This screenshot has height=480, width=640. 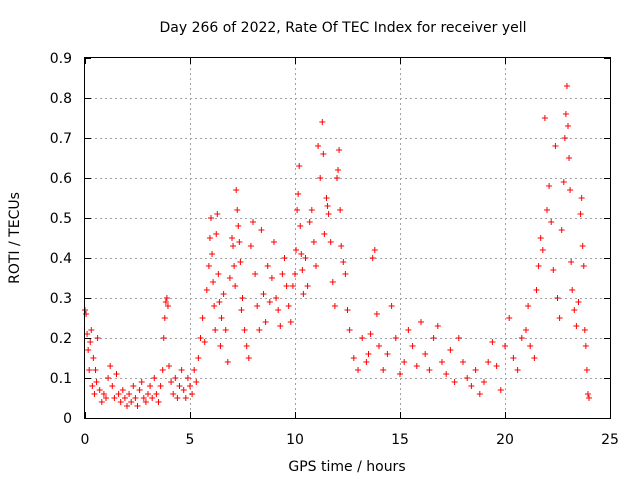 I want to click on x-tick-label: 0, so click(x=85, y=440).